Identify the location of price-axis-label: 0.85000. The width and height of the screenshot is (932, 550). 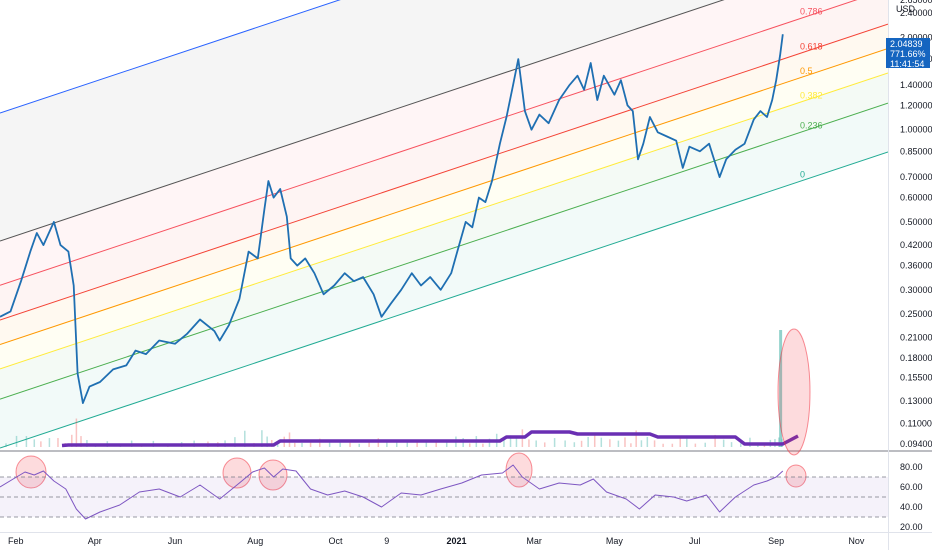
(916, 151).